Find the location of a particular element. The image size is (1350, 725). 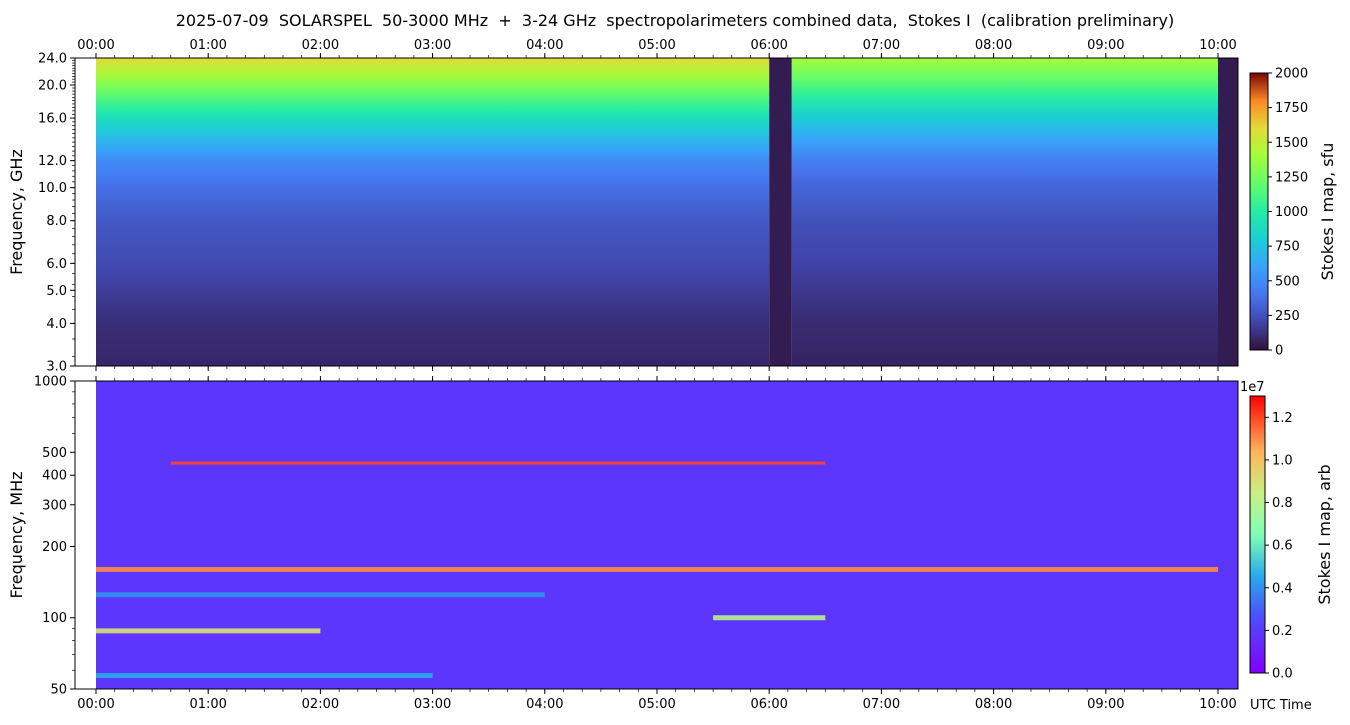

top-y-tick-label-4: 8.0 is located at coordinates (56, 221).